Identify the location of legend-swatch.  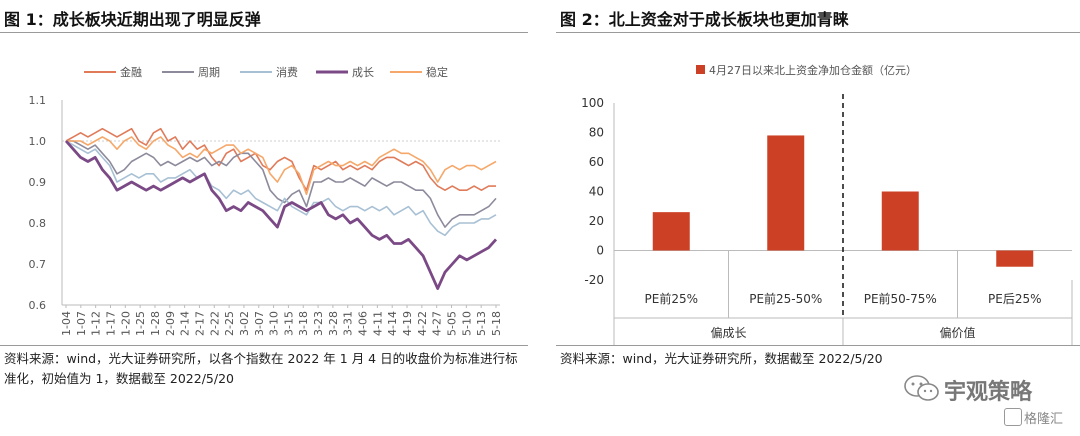
(700, 69).